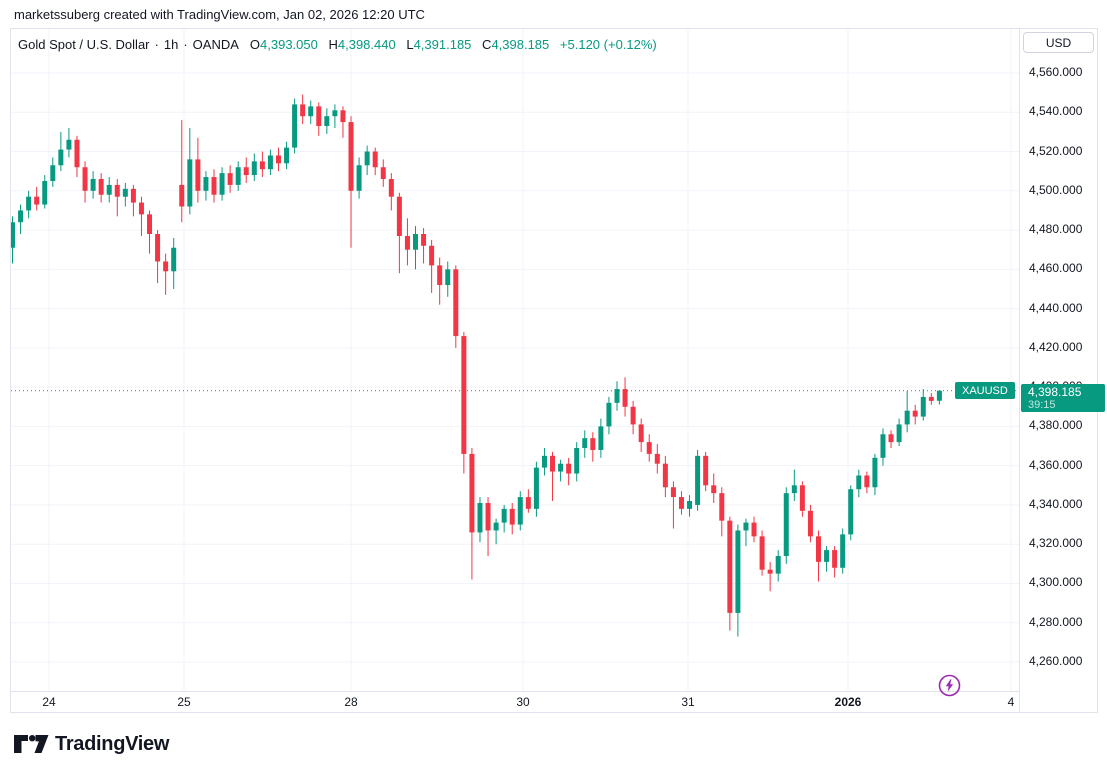  What do you see at coordinates (520, 44) in the screenshot?
I see `close-value: 4,398.185` at bounding box center [520, 44].